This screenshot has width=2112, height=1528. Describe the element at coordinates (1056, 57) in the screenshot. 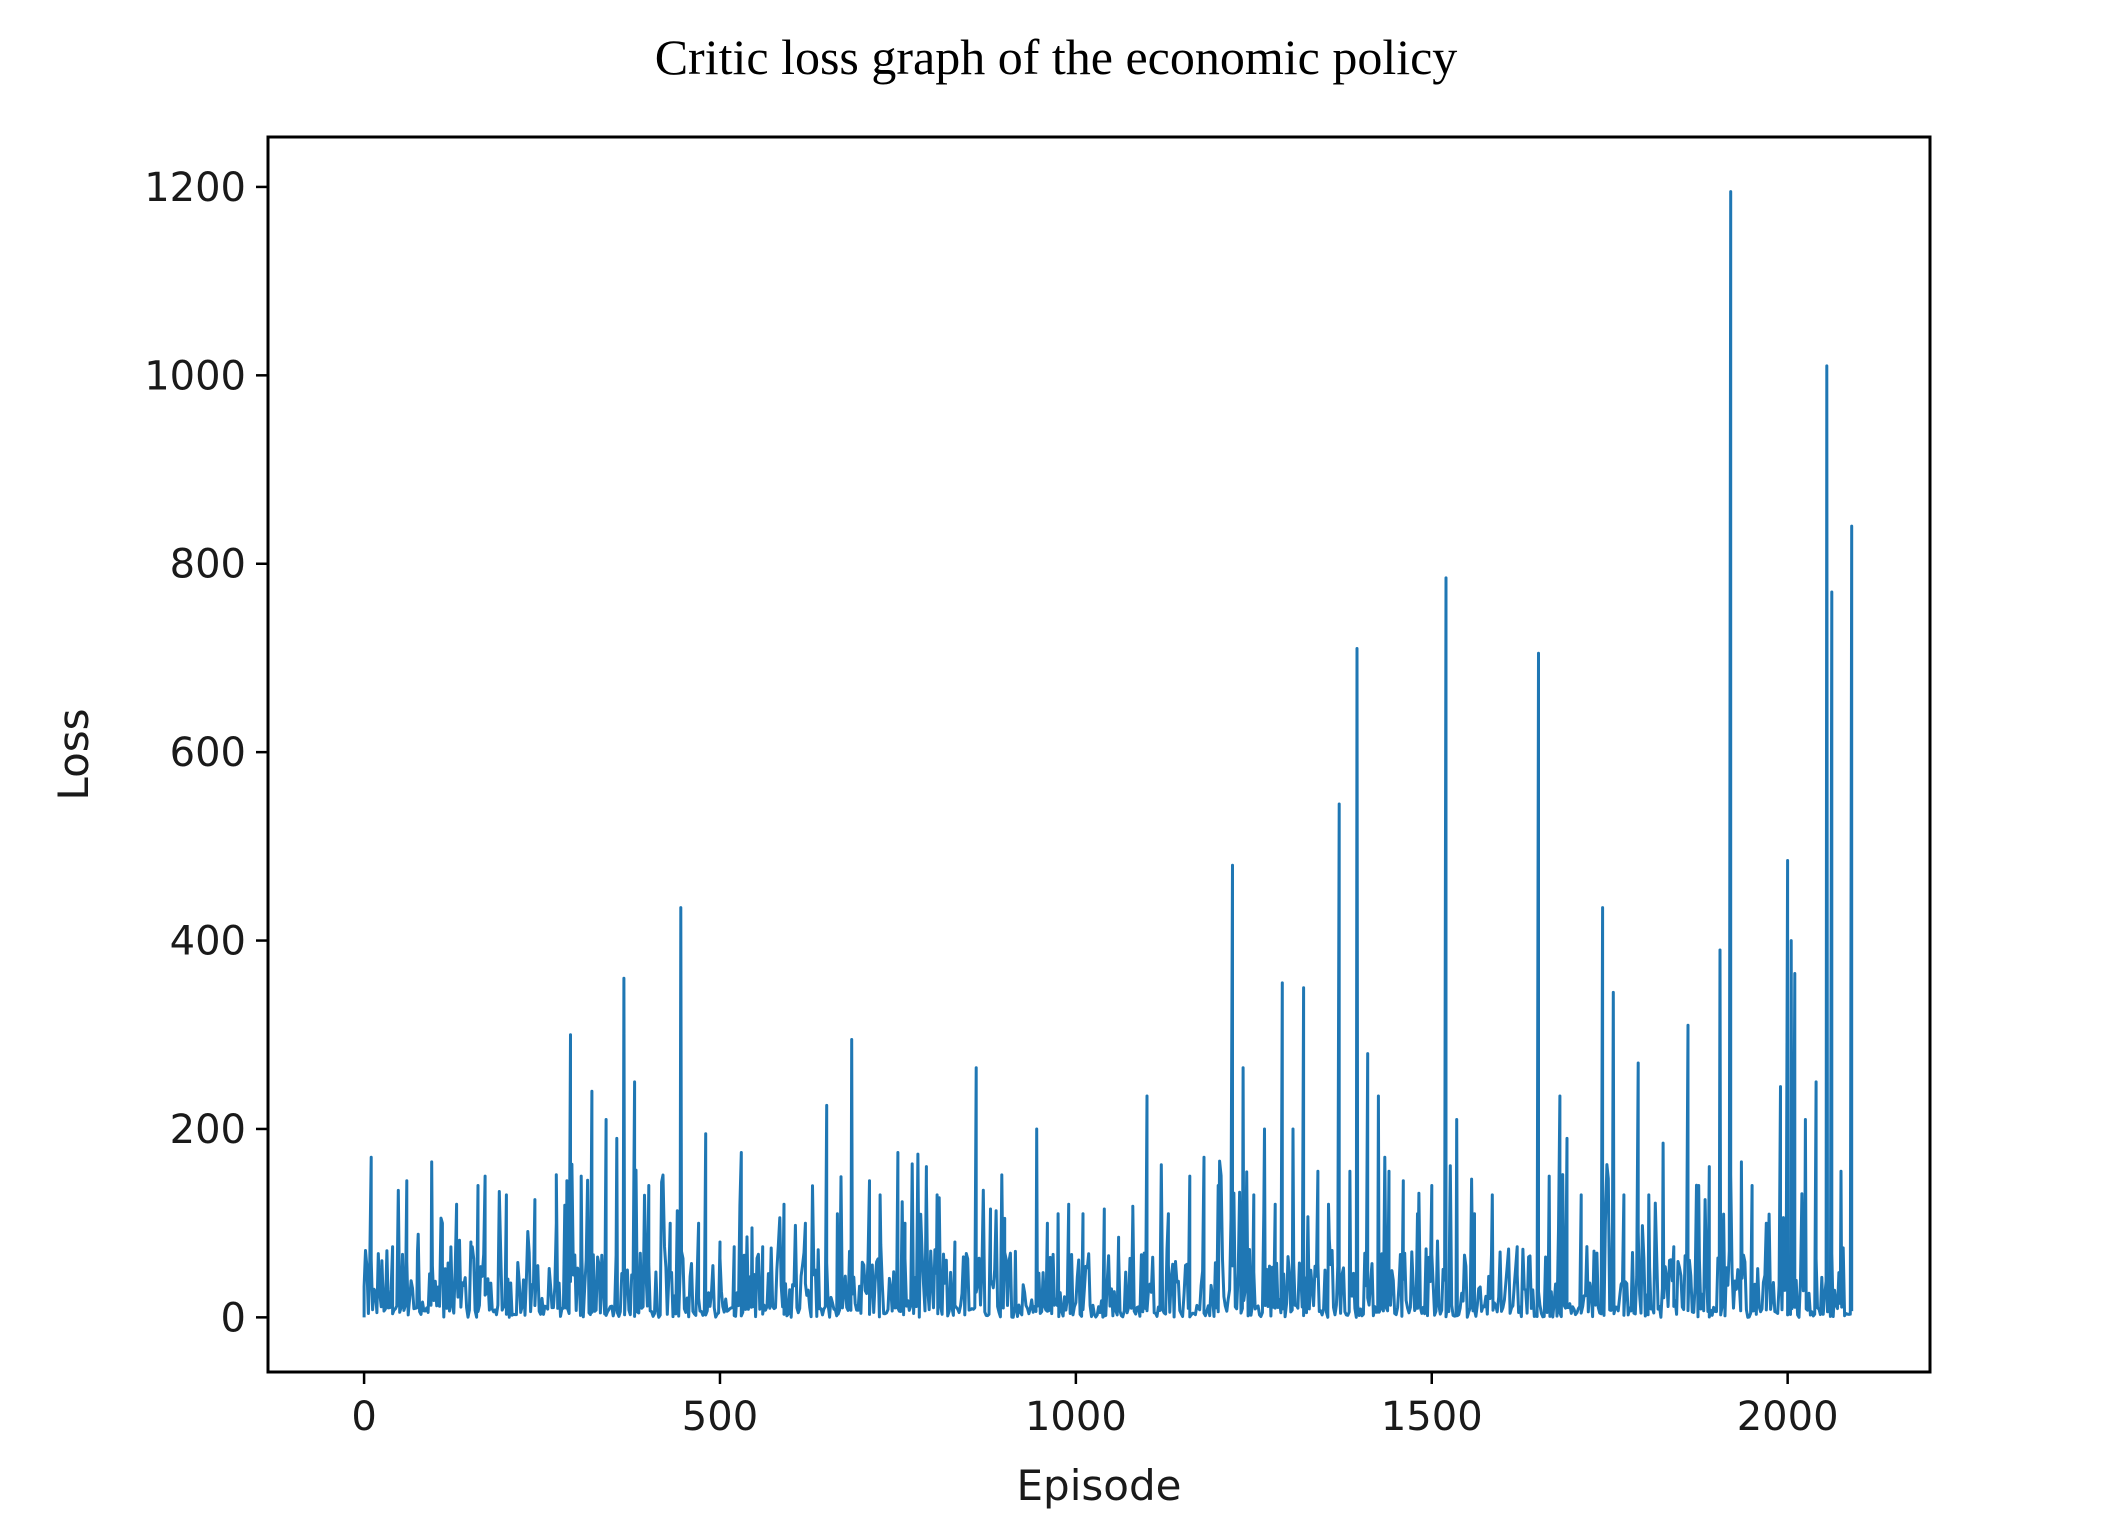

I see `chart-title: Critic loss graph of the economic policy` at that location.